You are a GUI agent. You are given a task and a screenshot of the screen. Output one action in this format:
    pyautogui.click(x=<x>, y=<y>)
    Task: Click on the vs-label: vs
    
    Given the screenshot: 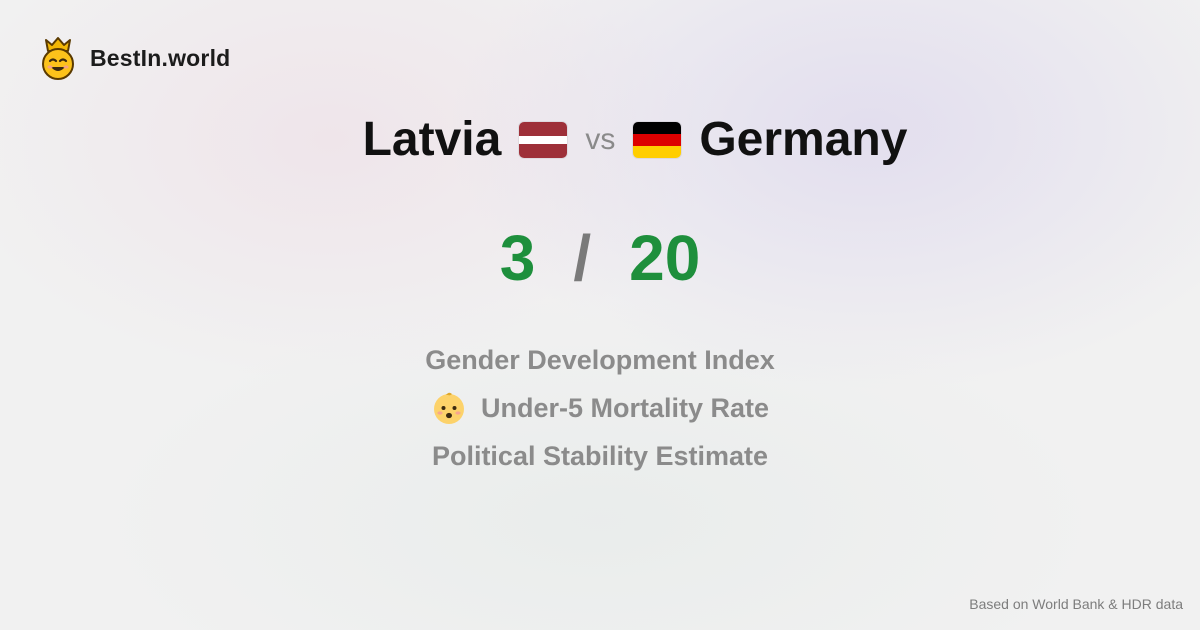 What is the action you would take?
    pyautogui.click(x=600, y=139)
    